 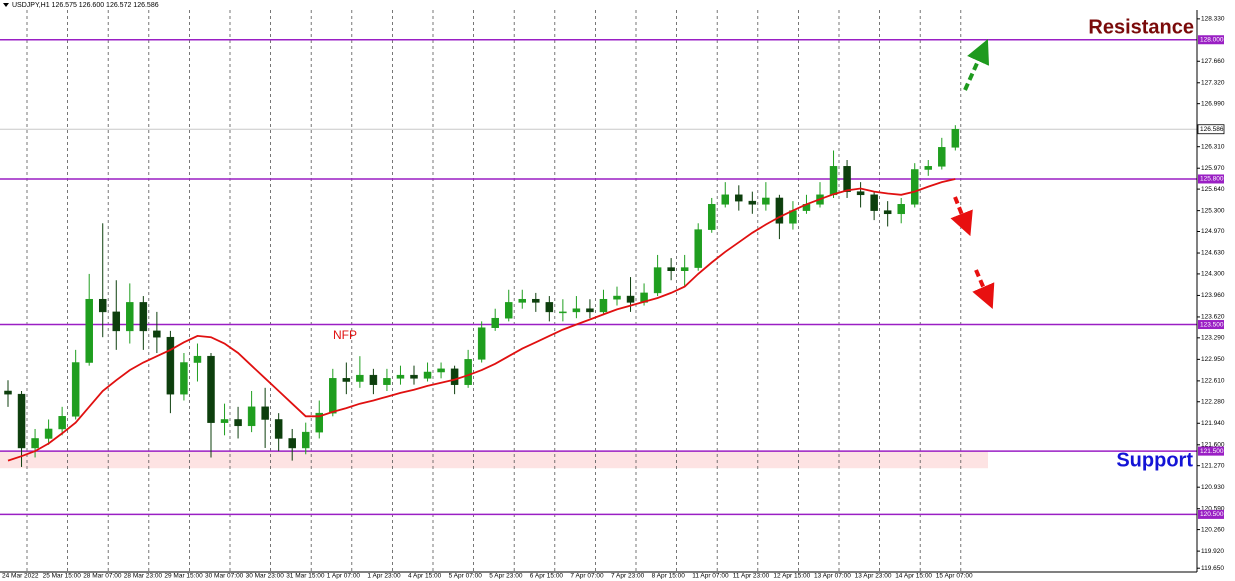 What do you see at coordinates (6, 5) in the screenshot?
I see `menu-triangle` at bounding box center [6, 5].